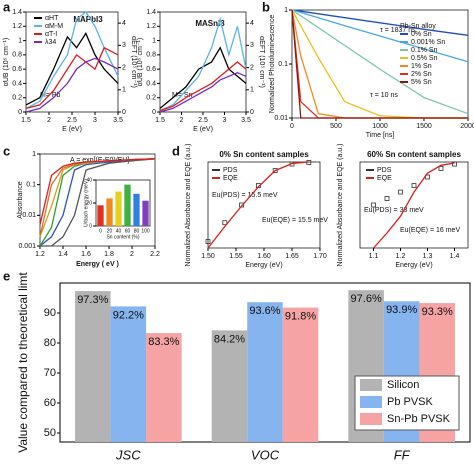 The height and width of the screenshot is (466, 474). Describe the element at coordinates (424, 58) in the screenshot. I see `legend-label: 0.5% Sn` at that location.